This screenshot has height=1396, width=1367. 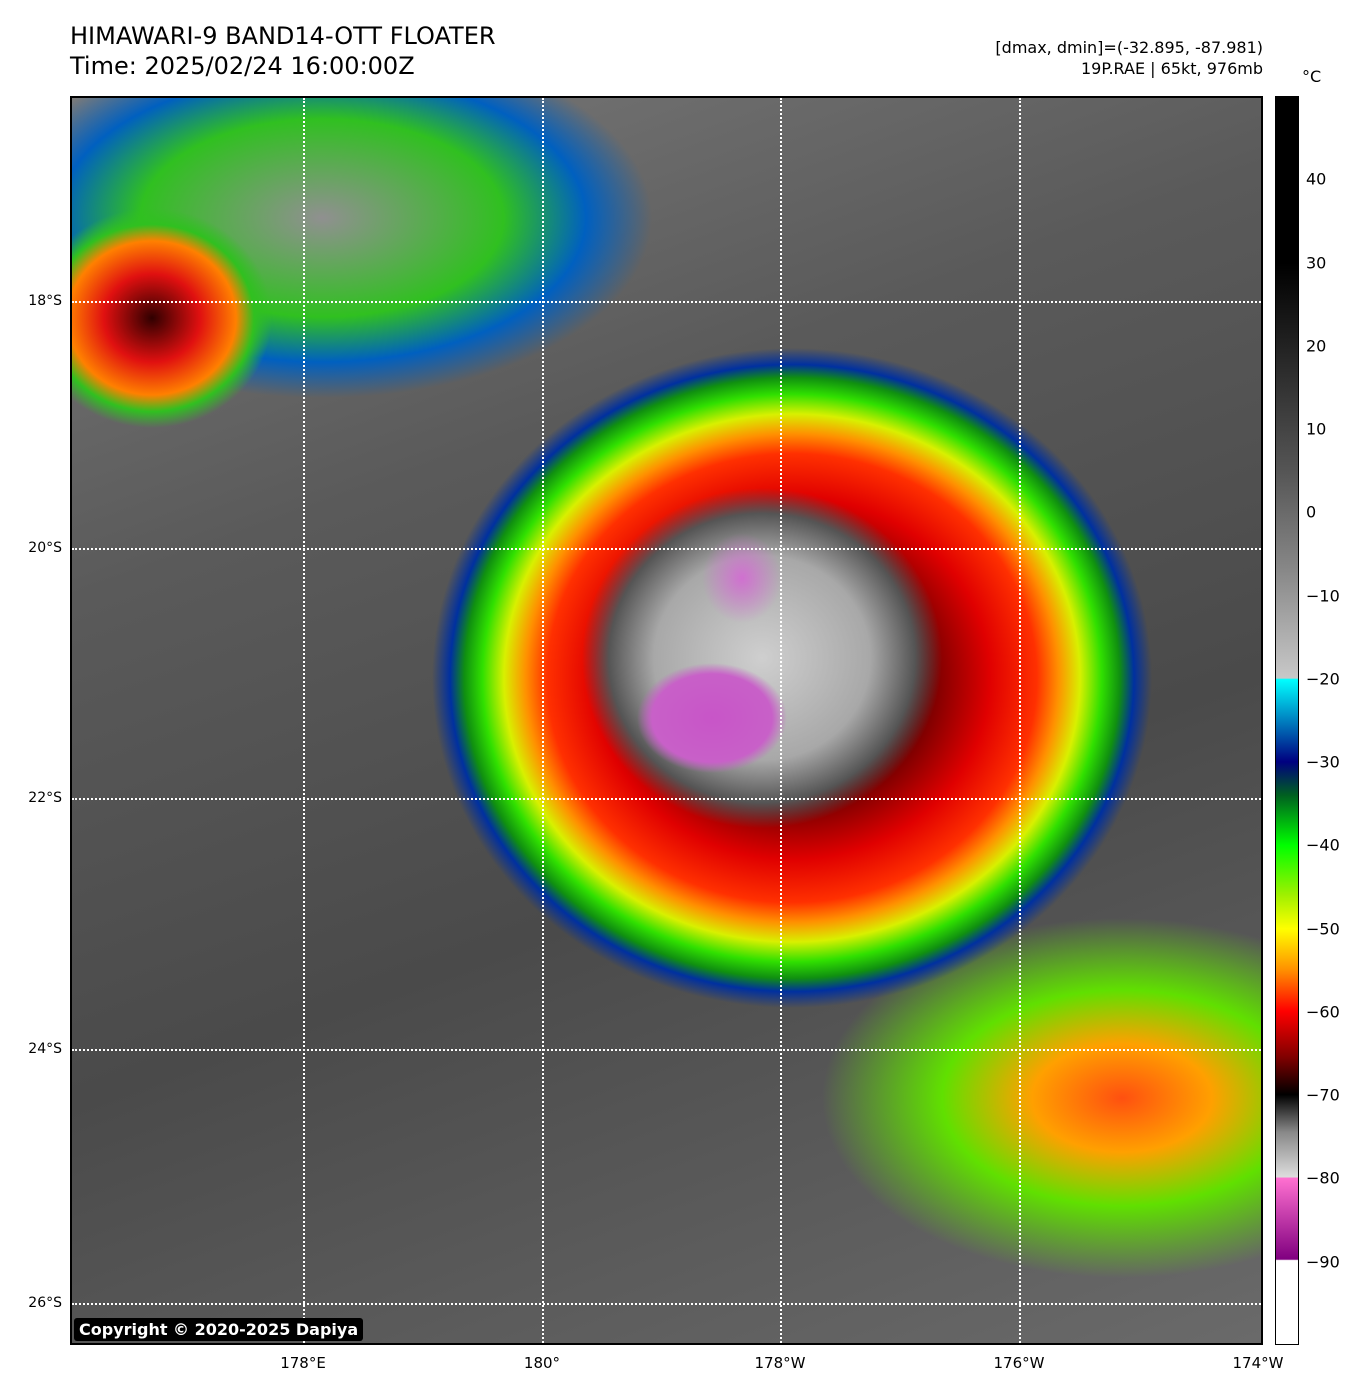 What do you see at coordinates (1316, 346) in the screenshot?
I see `colorbar-tick-label: 20` at bounding box center [1316, 346].